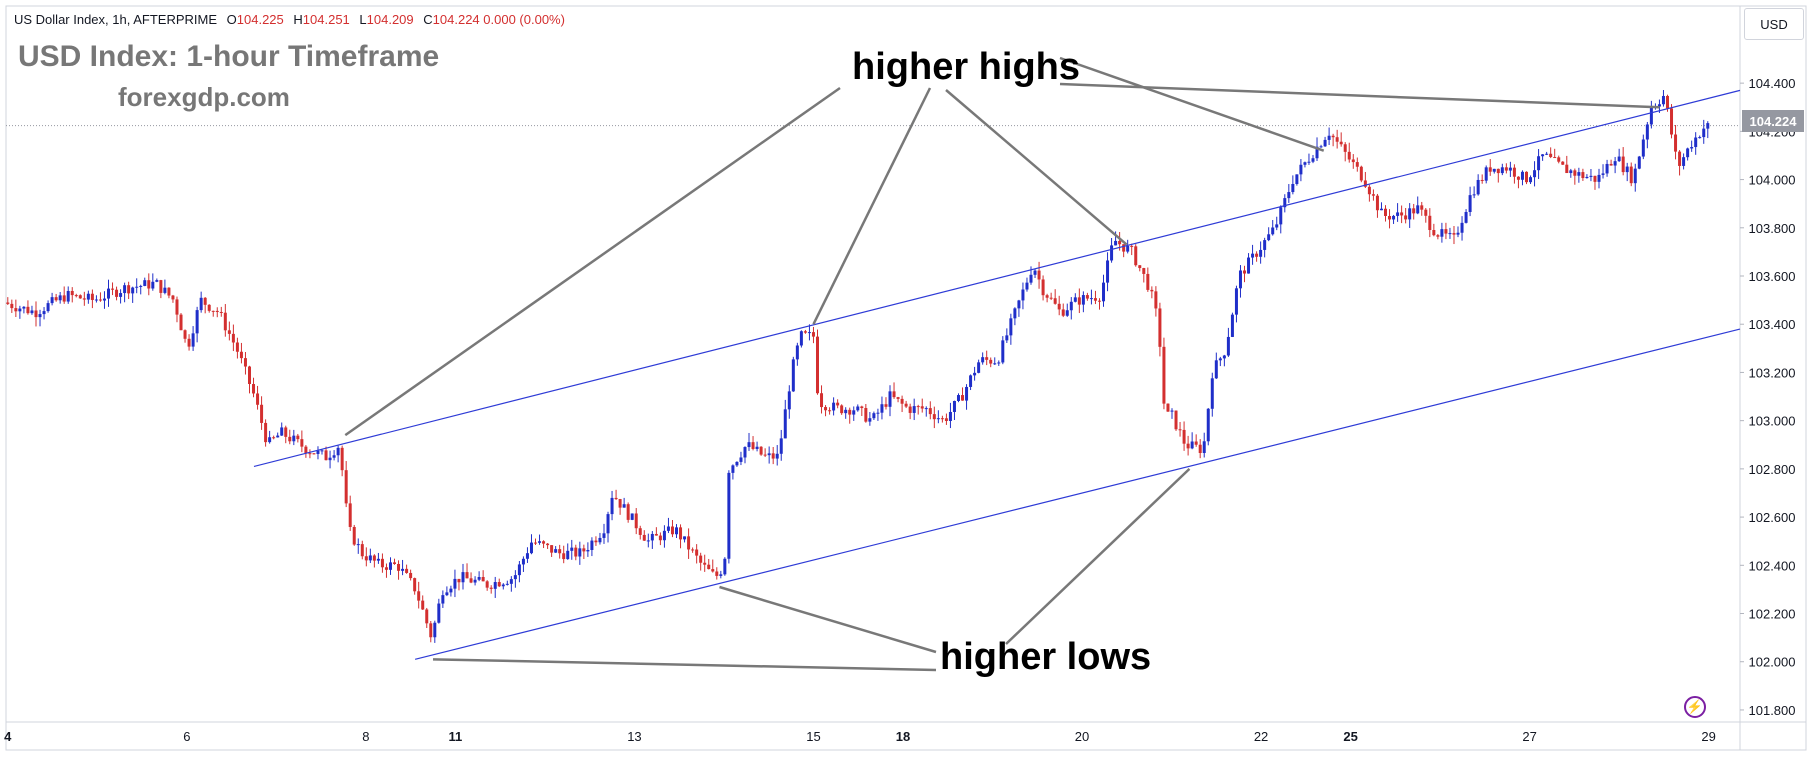 The width and height of the screenshot is (1812, 760). Describe the element at coordinates (828, 619) in the screenshot. I see `higher-lows-callout-line` at that location.